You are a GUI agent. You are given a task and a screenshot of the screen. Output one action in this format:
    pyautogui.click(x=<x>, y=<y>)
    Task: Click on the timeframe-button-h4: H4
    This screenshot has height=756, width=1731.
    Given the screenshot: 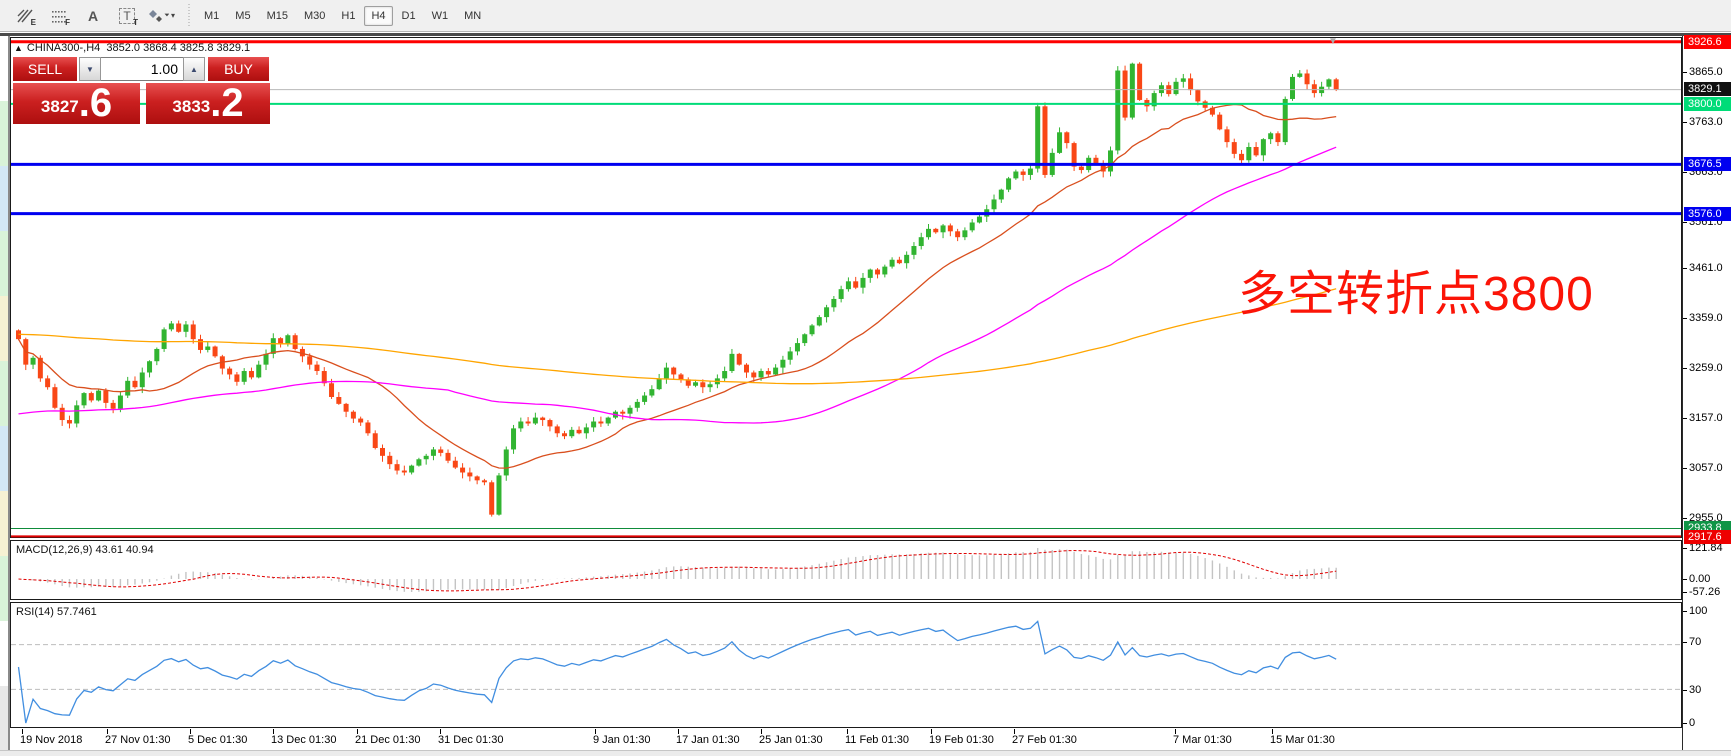 What is the action you would take?
    pyautogui.click(x=378, y=15)
    